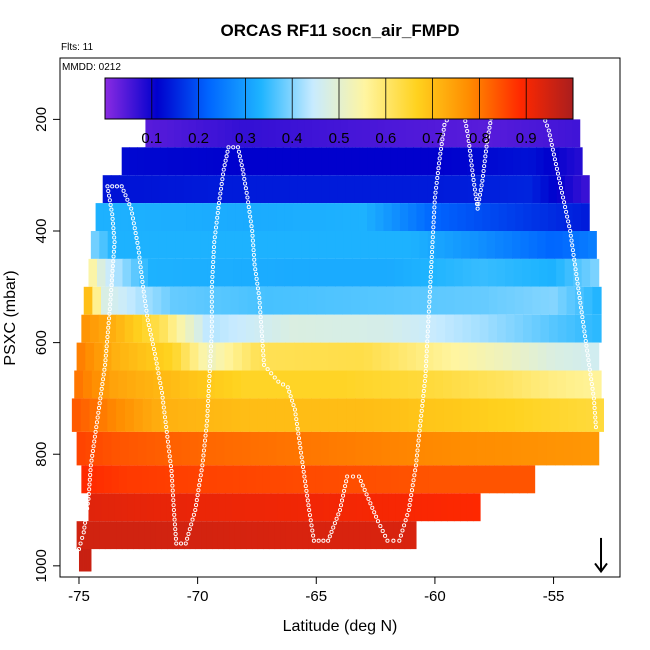 The height and width of the screenshot is (650, 650). What do you see at coordinates (339, 138) in the screenshot?
I see `colorbar-tick-label: 0.5` at bounding box center [339, 138].